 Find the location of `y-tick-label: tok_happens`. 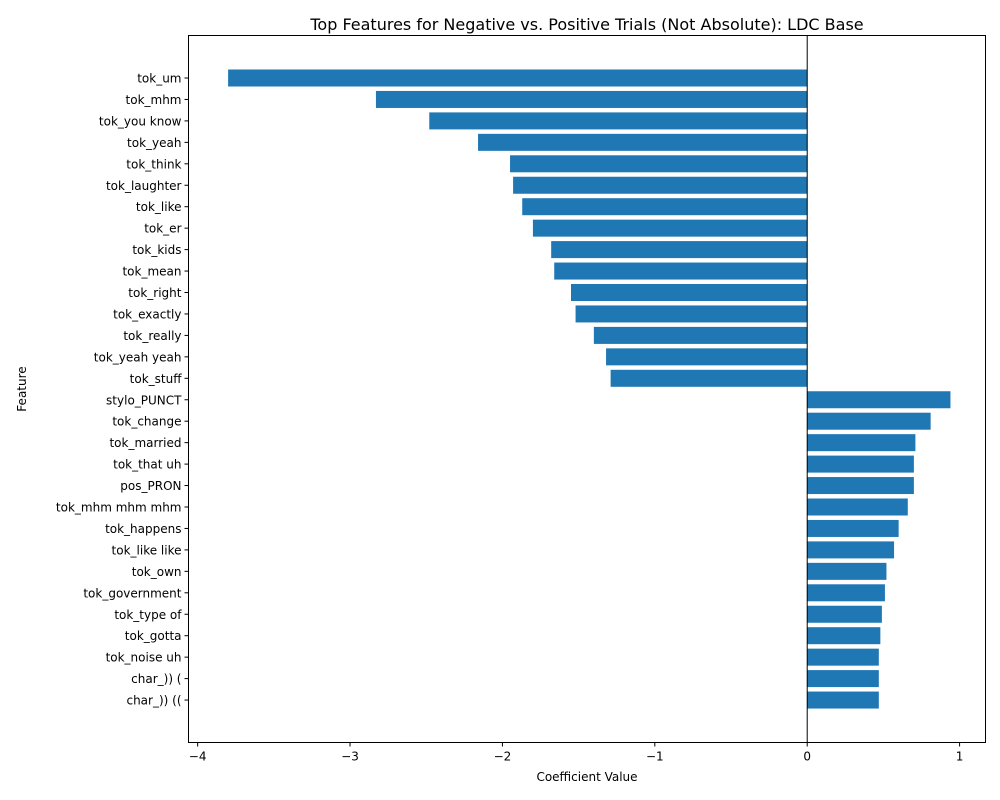

y-tick-label: tok_happens is located at coordinates (143, 529).